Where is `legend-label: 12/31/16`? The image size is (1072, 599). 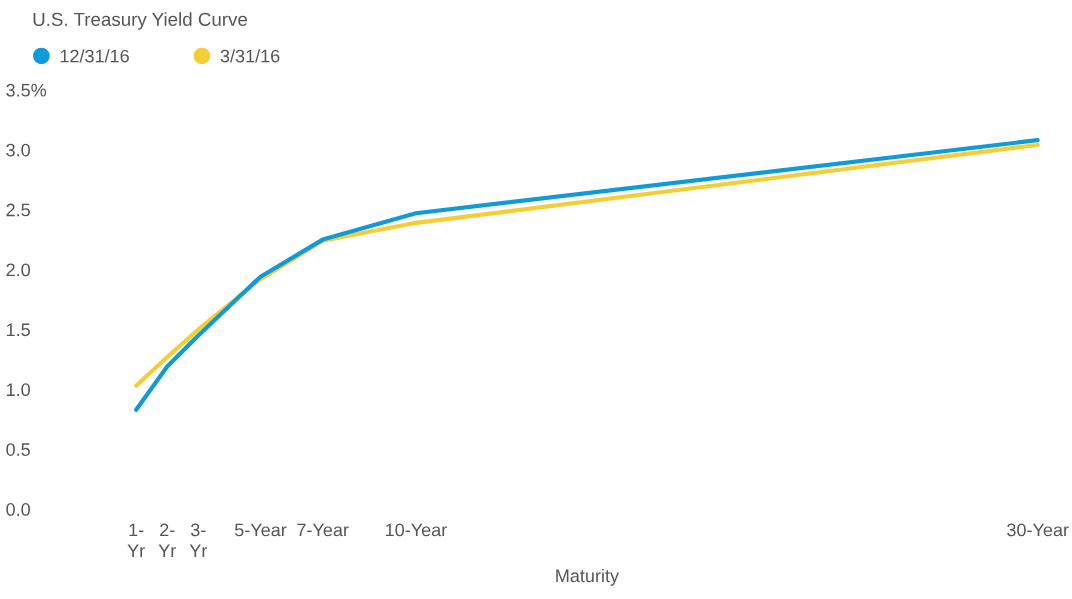 legend-label: 12/31/16 is located at coordinates (94, 56).